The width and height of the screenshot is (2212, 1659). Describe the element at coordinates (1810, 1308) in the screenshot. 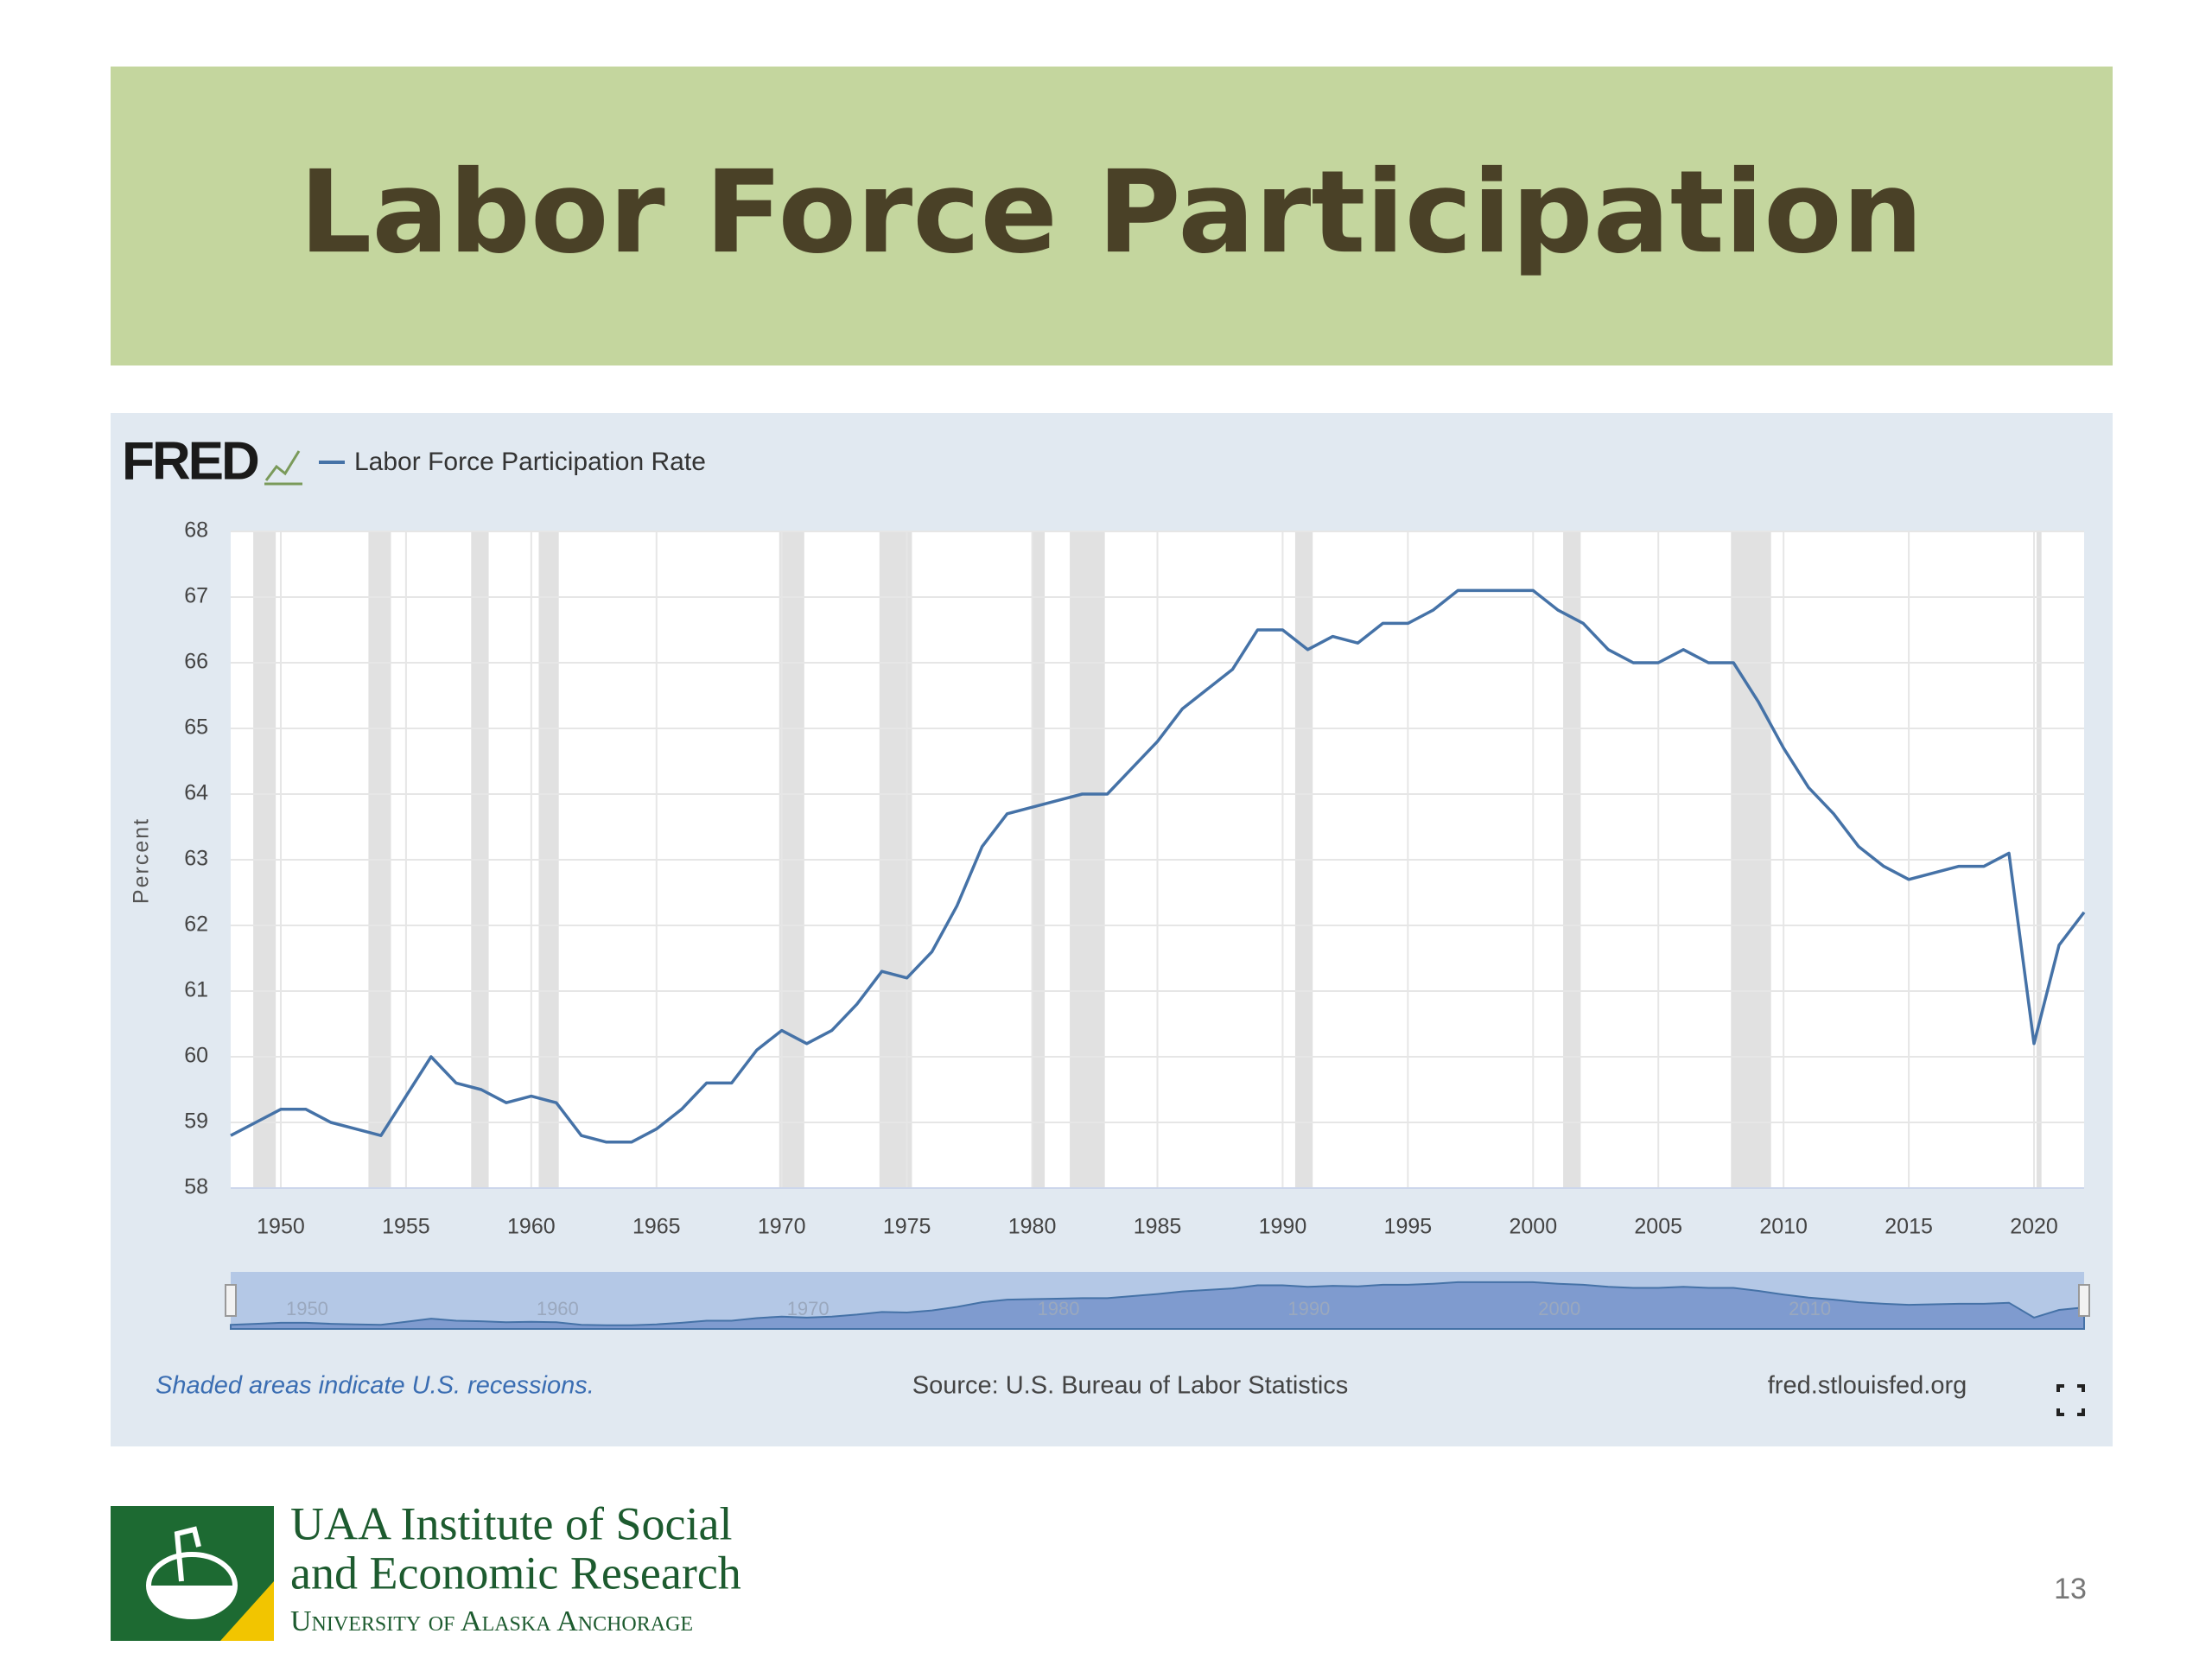

I see `navigator-tick-label: 2010` at that location.